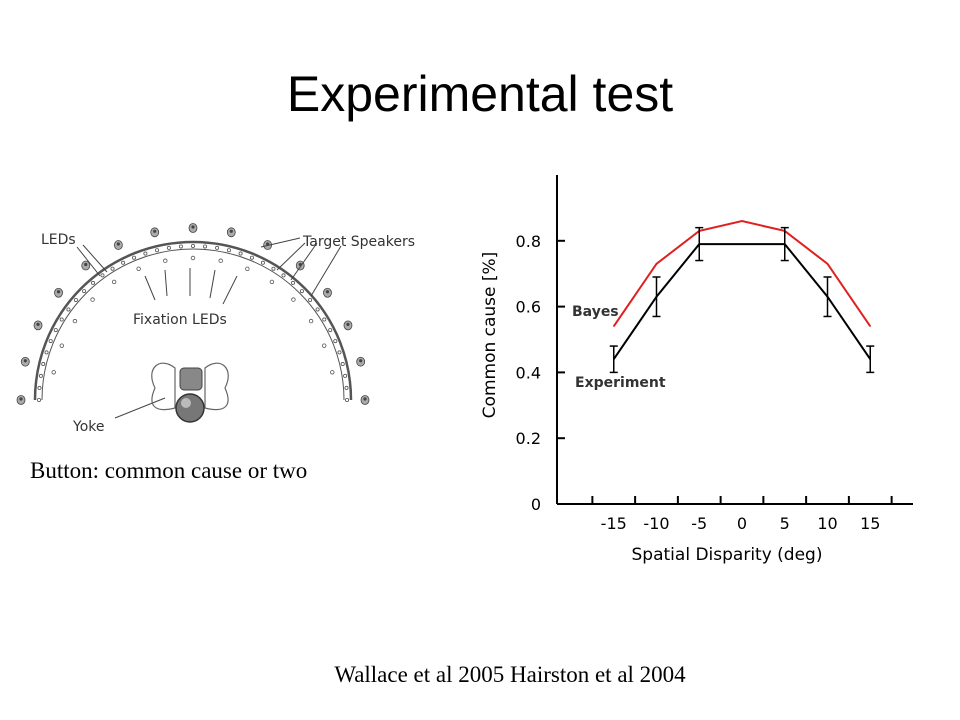 Image resolution: width=960 pixels, height=720 pixels. Describe the element at coordinates (88, 427) in the screenshot. I see `yoke-label: Yoke` at that location.